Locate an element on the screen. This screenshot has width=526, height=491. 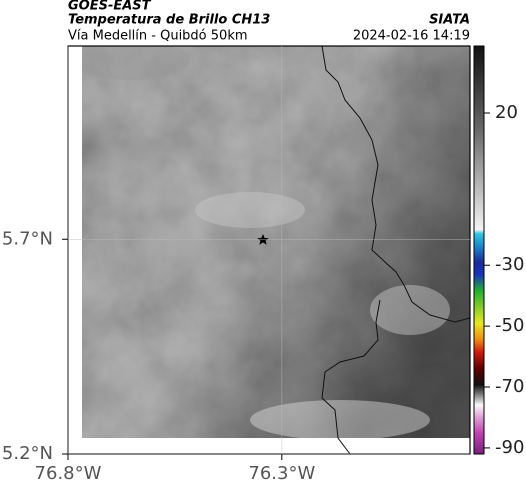
x-tick-label: 76.8°W is located at coordinates (68, 473).